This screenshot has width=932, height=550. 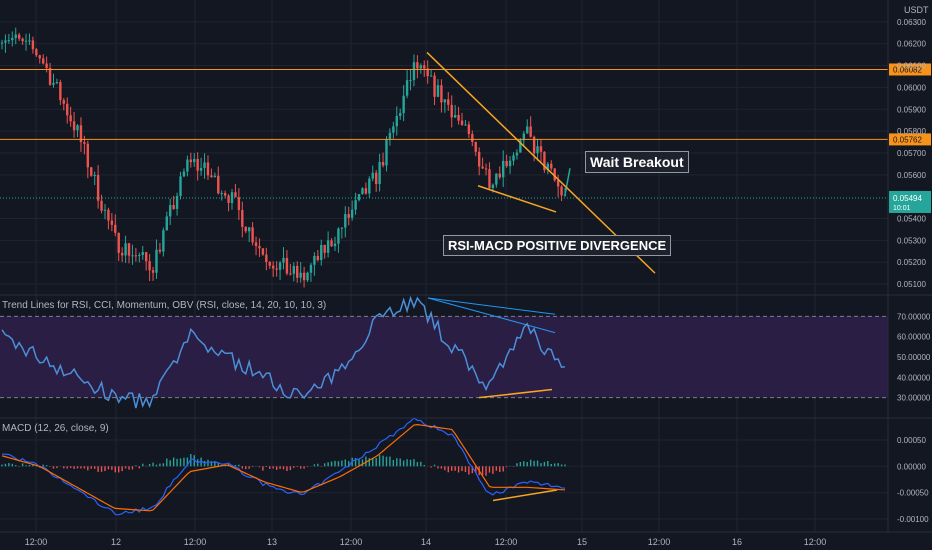 What do you see at coordinates (911, 284) in the screenshot?
I see `price-tick-label: 0.05100` at bounding box center [911, 284].